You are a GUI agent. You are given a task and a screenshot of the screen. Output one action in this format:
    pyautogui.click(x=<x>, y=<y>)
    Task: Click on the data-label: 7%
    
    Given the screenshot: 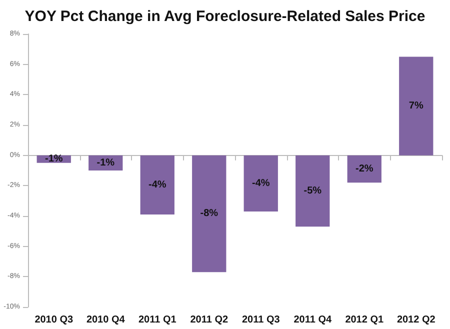 What is the action you would take?
    pyautogui.click(x=416, y=106)
    